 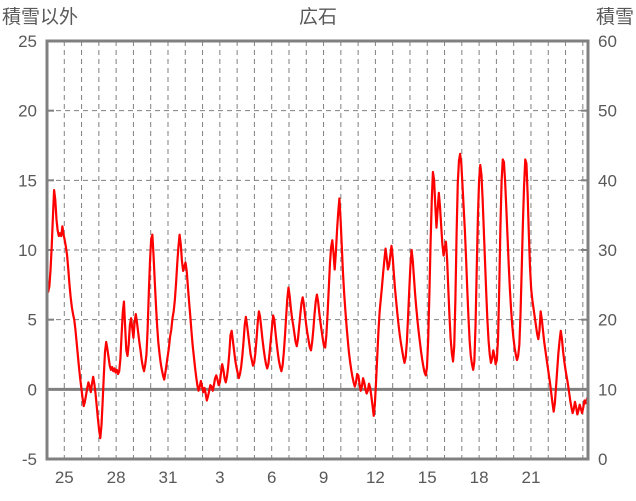 I want to click on page-title: 広石, so click(x=317, y=17).